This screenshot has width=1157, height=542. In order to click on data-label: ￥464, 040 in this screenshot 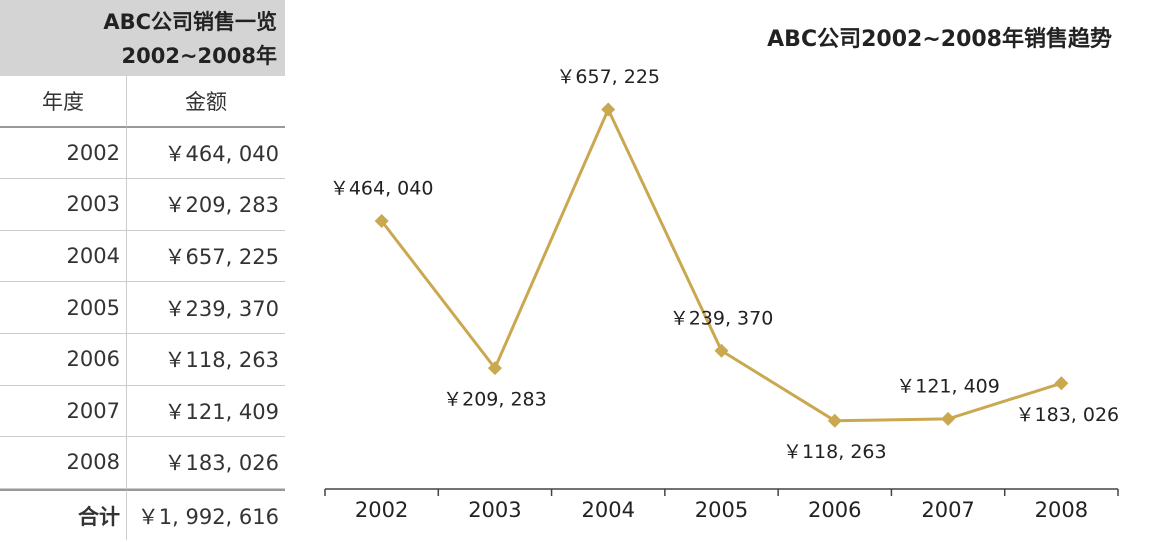, I will do `click(382, 189)`.